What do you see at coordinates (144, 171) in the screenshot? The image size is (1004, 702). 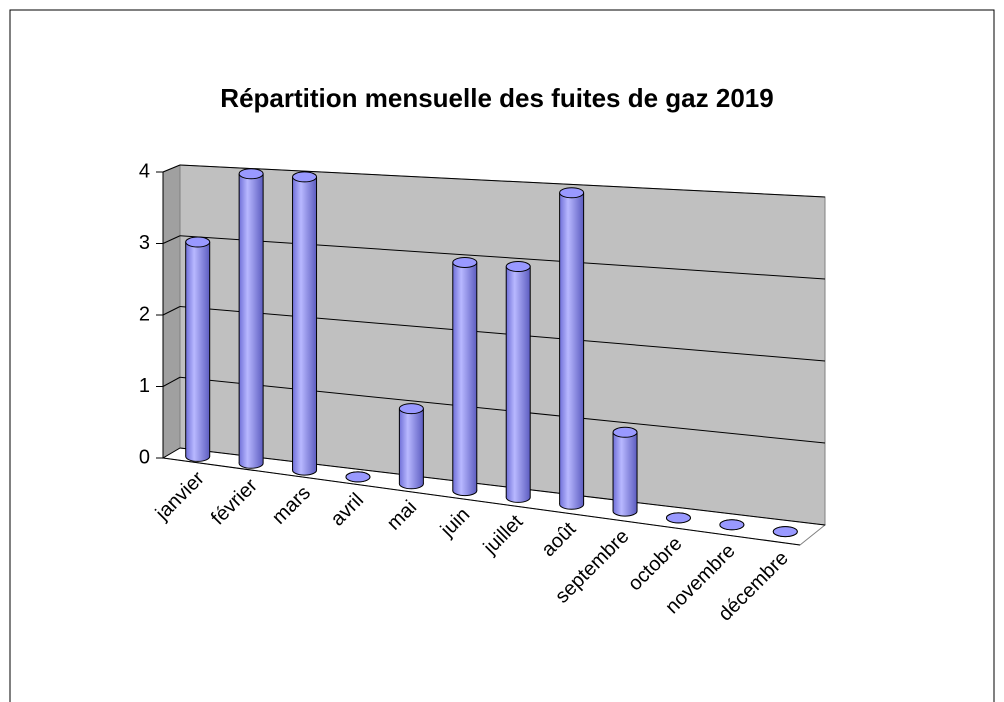 I see `y-tick-label: 4` at bounding box center [144, 171].